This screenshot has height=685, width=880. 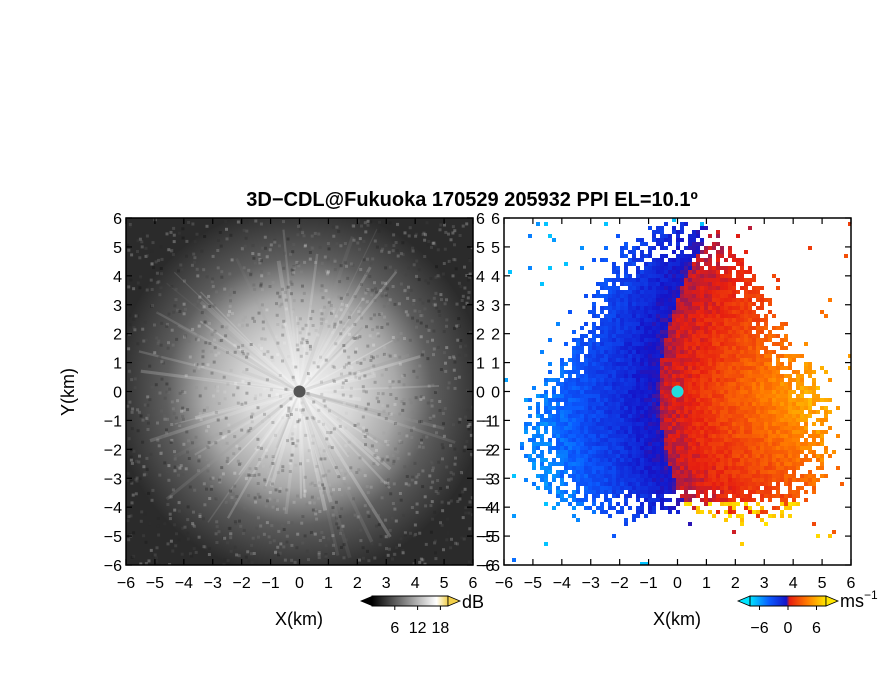 What do you see at coordinates (117, 277) in the screenshot?
I see `y-tick-label: 4` at bounding box center [117, 277].